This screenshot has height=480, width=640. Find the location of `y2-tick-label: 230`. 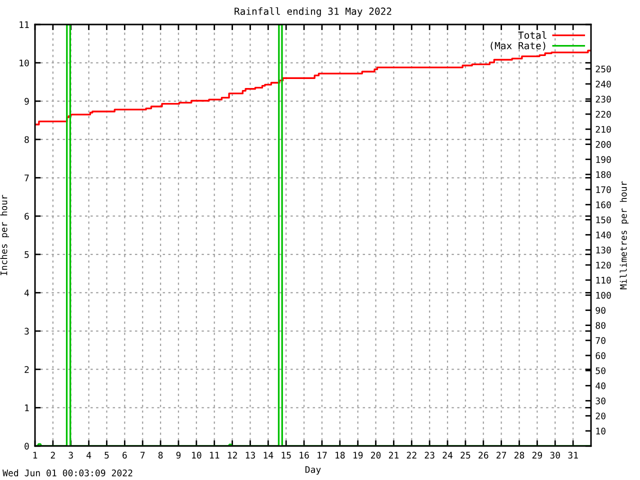

y2-tick-label: 230 is located at coordinates (603, 99).